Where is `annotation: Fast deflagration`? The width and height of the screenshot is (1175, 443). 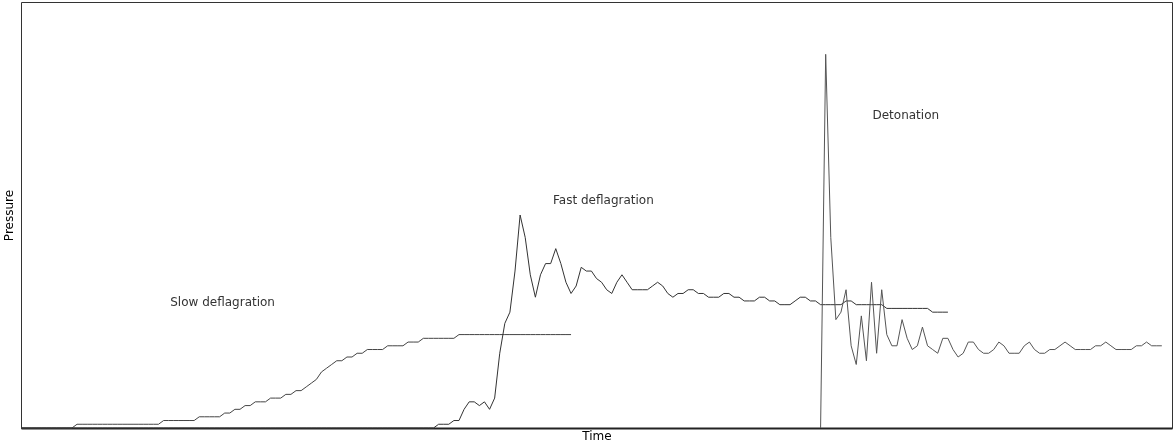 annotation: Fast deflagration is located at coordinates (603, 200).